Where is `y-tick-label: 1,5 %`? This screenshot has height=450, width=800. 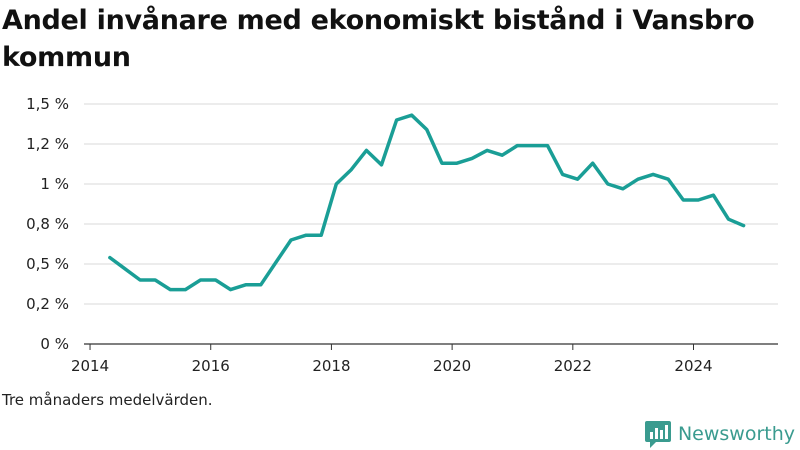 y-tick-label: 1,5 % is located at coordinates (47, 104).